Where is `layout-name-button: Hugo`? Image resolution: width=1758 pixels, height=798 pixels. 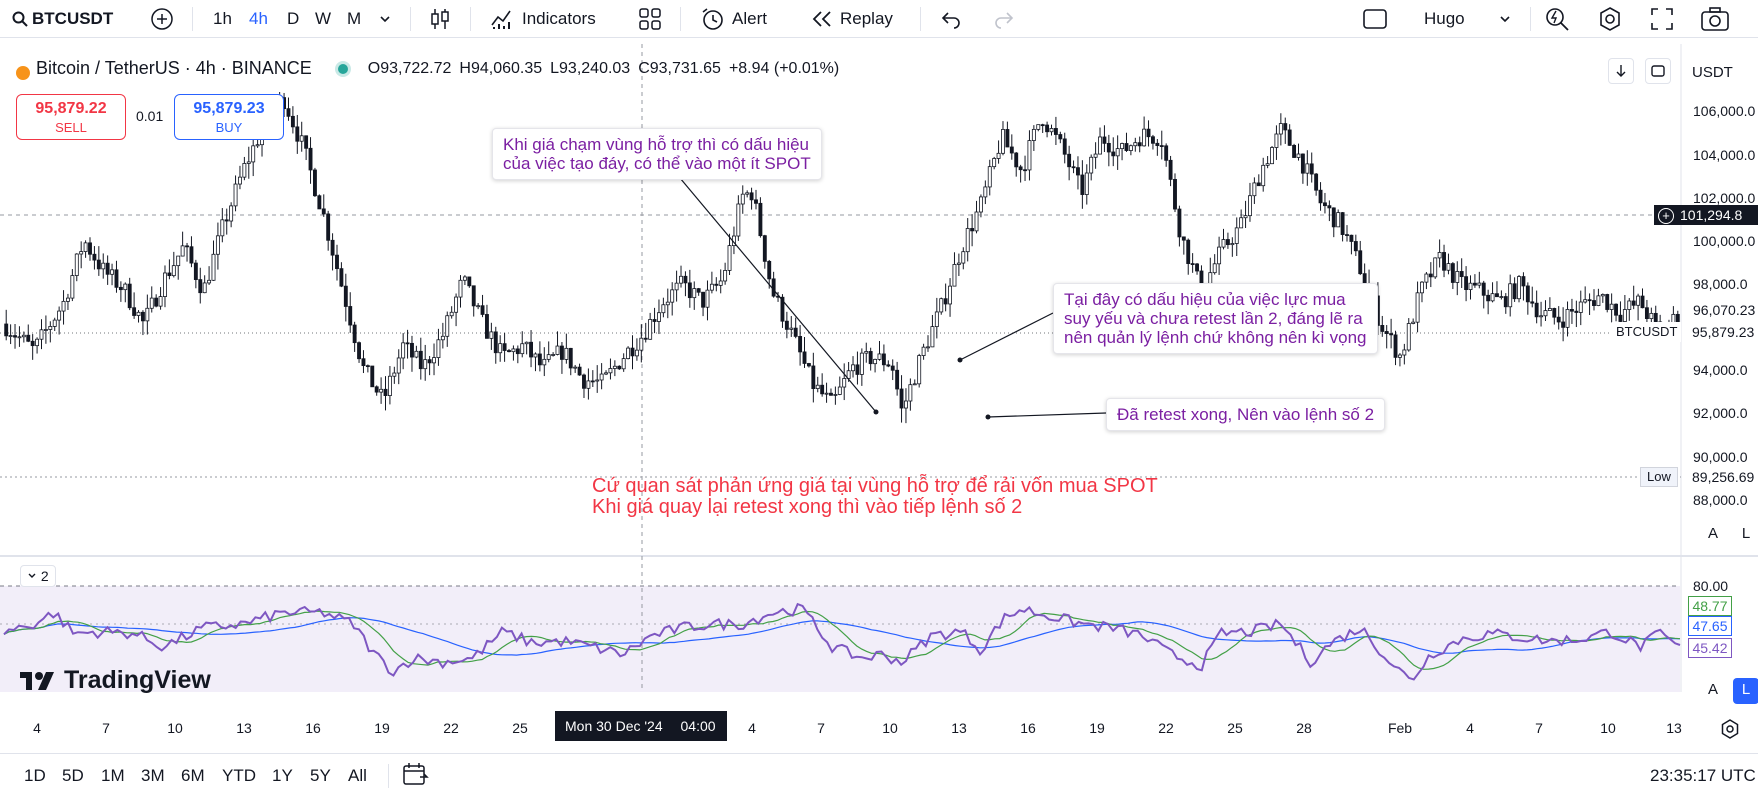
layout-name-button: Hugo is located at coordinates (1444, 19).